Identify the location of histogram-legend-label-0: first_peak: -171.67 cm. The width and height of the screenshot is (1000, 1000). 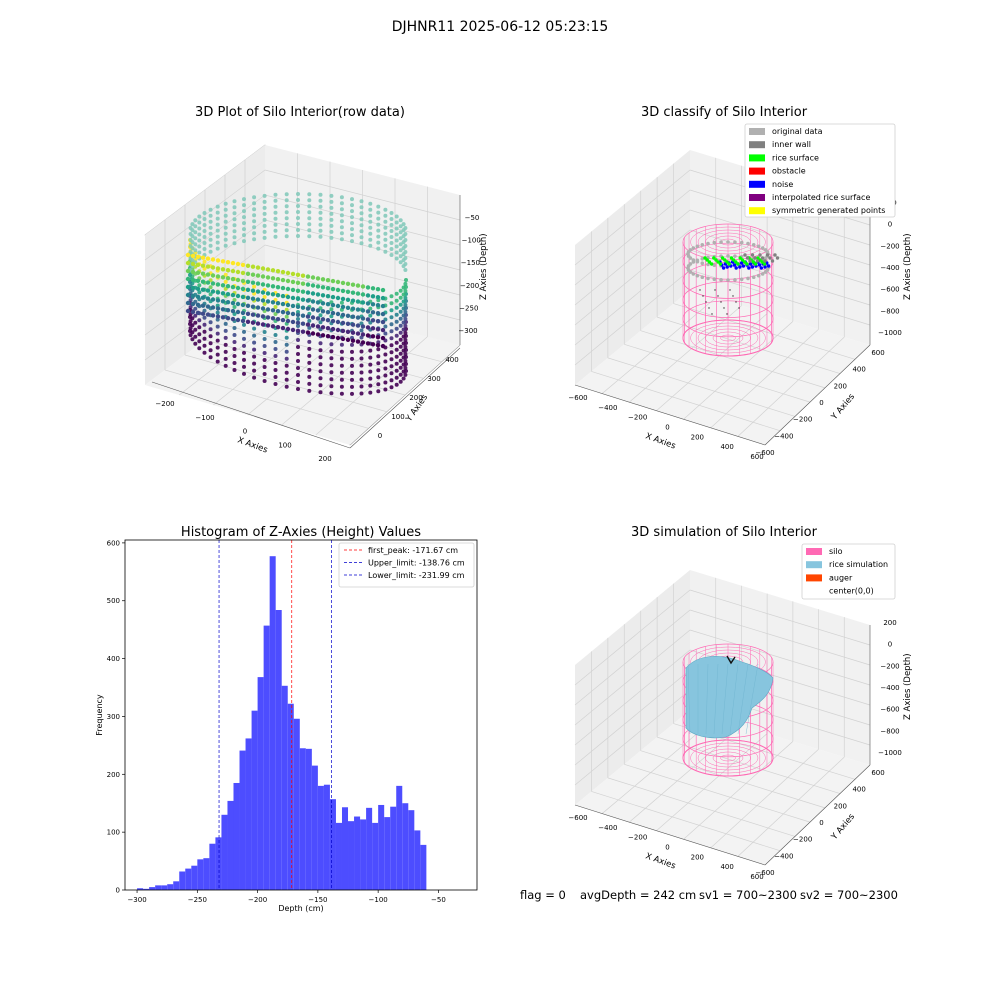
(413, 550).